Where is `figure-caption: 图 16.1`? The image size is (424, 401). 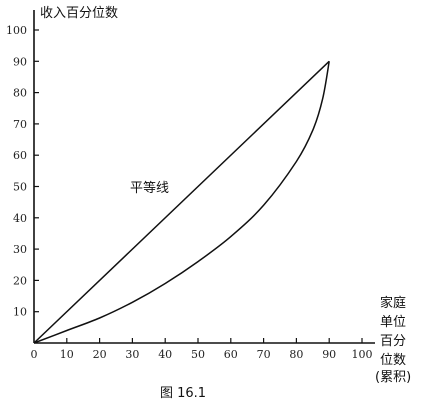 figure-caption: 图 16.1 is located at coordinates (183, 393).